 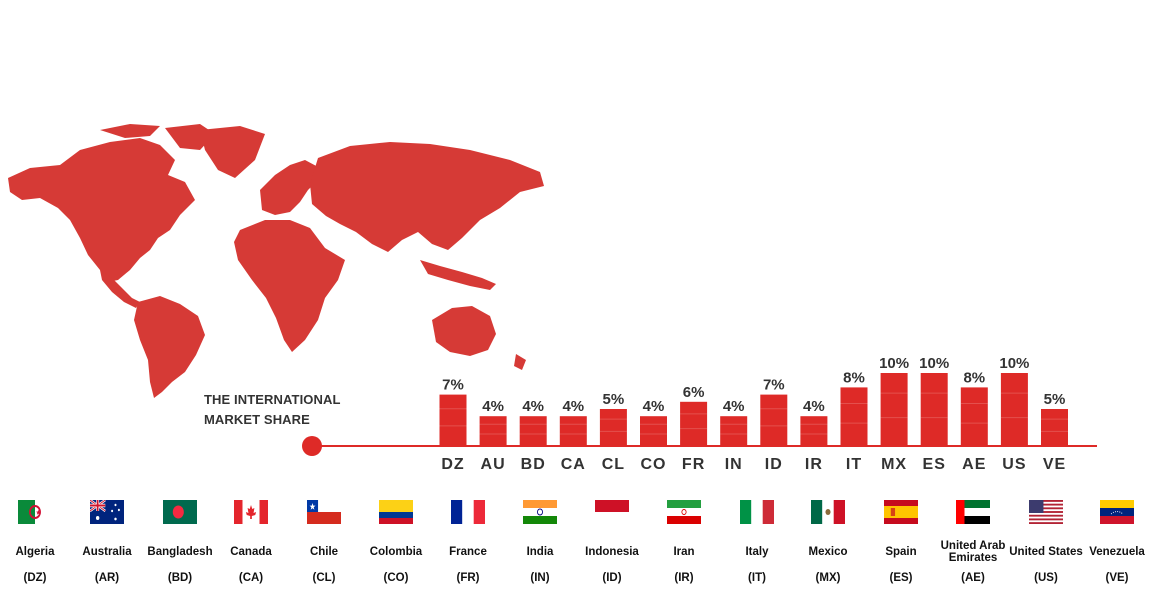 What do you see at coordinates (973, 552) in the screenshot?
I see `country-name: United Arab Emirates` at bounding box center [973, 552].